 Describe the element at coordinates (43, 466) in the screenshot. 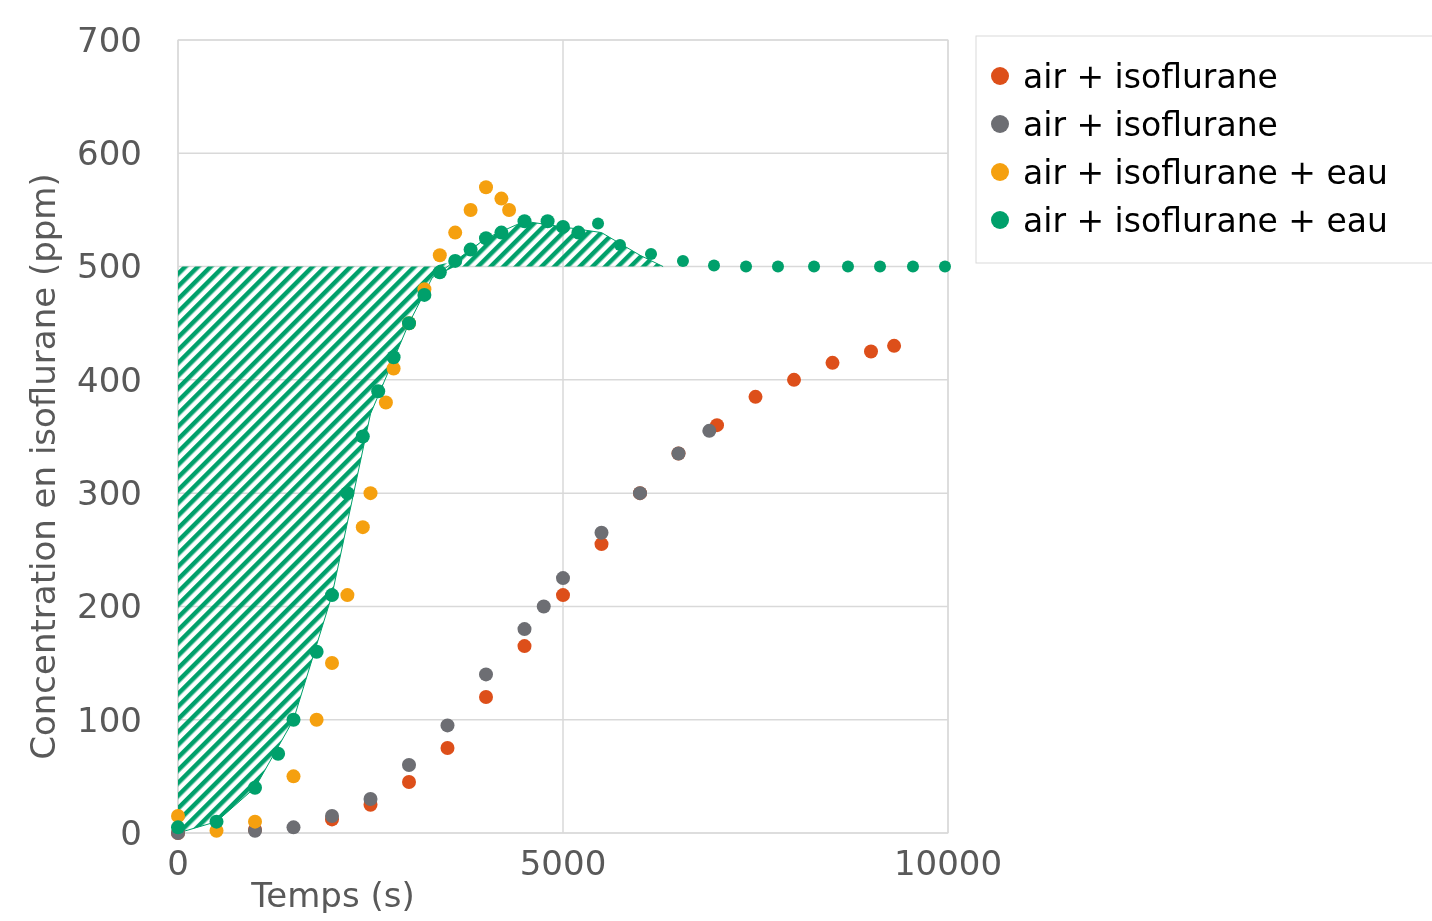

I see `y-axis-title: Concentration en isoflurane (ppm)` at that location.